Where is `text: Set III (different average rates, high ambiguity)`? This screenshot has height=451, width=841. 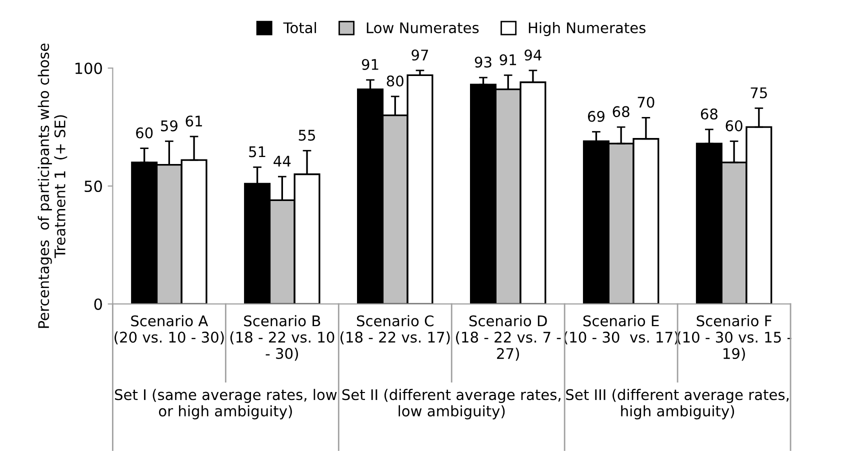 text: Set III (different average rates, high ambiguity) is located at coordinates (677, 404).